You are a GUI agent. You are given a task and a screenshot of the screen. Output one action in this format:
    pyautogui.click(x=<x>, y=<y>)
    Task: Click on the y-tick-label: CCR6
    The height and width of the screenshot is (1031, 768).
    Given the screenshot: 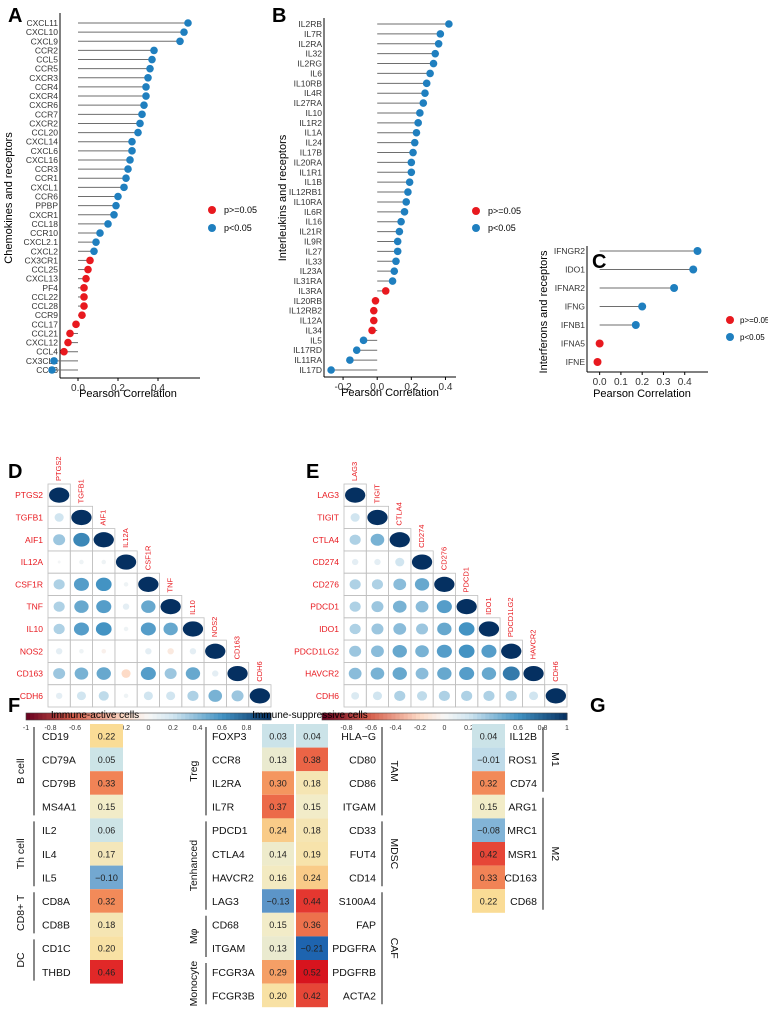 What is the action you would take?
    pyautogui.click(x=46, y=197)
    